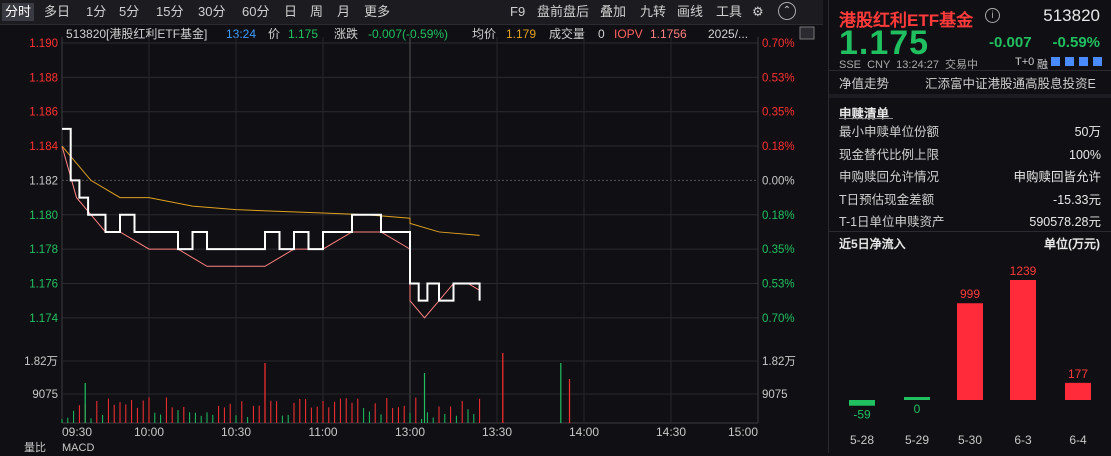 The height and width of the screenshot is (456, 1111). What do you see at coordinates (41, 362) in the screenshot?
I see `volume-tick-label: 1.82万` at bounding box center [41, 362].